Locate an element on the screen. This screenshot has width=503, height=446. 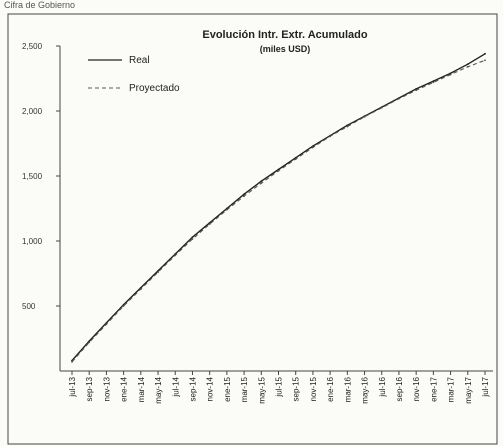
x-tick-label: ene-14 is located at coordinates (124, 388).